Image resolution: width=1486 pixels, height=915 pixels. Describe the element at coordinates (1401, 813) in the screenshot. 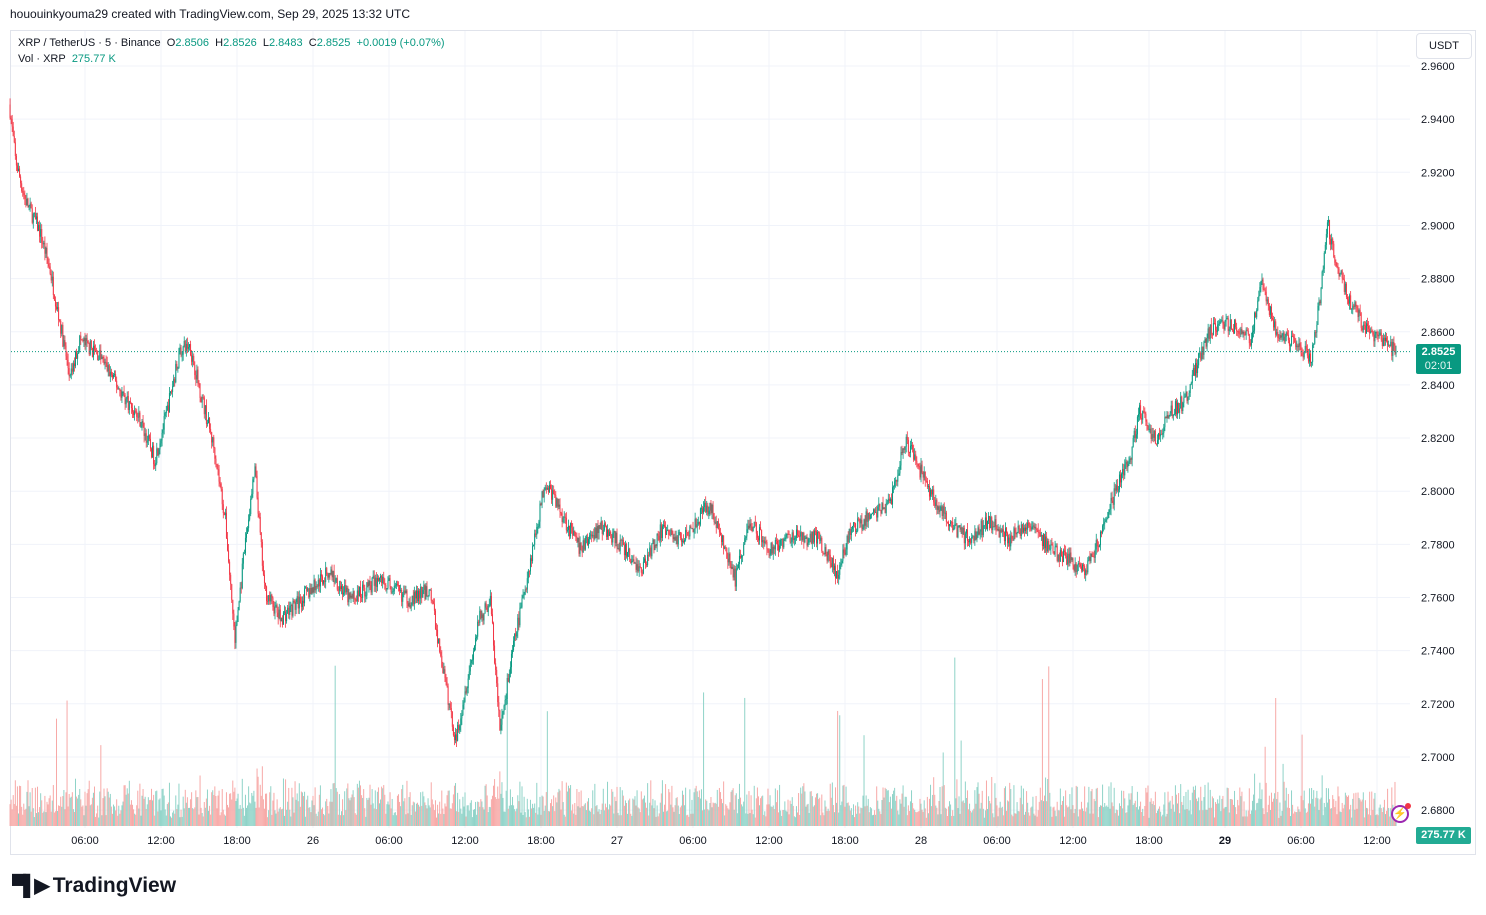

I see `lightning-bolt-icon: ⚡` at that location.